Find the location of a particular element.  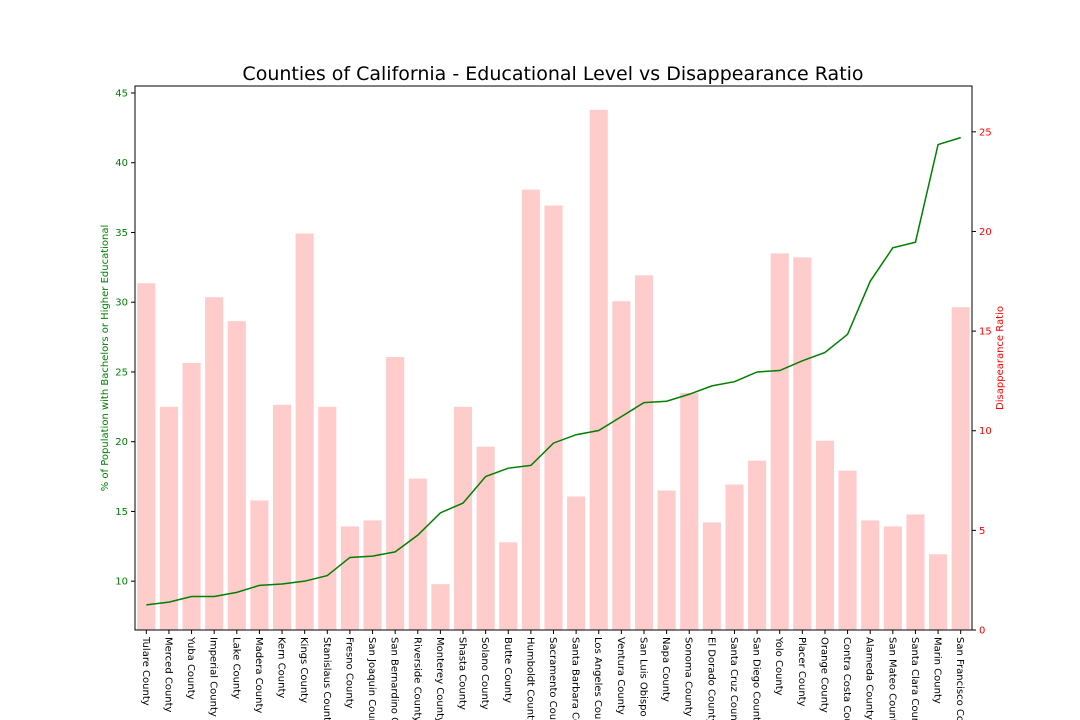

x-tick-label: Butte County is located at coordinates (507, 670).